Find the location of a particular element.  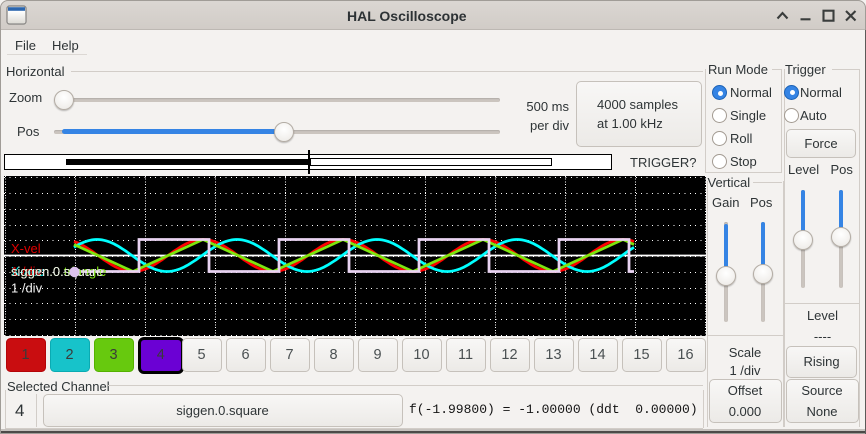

svg-text: siggen.0.square is located at coordinates (57, 271).